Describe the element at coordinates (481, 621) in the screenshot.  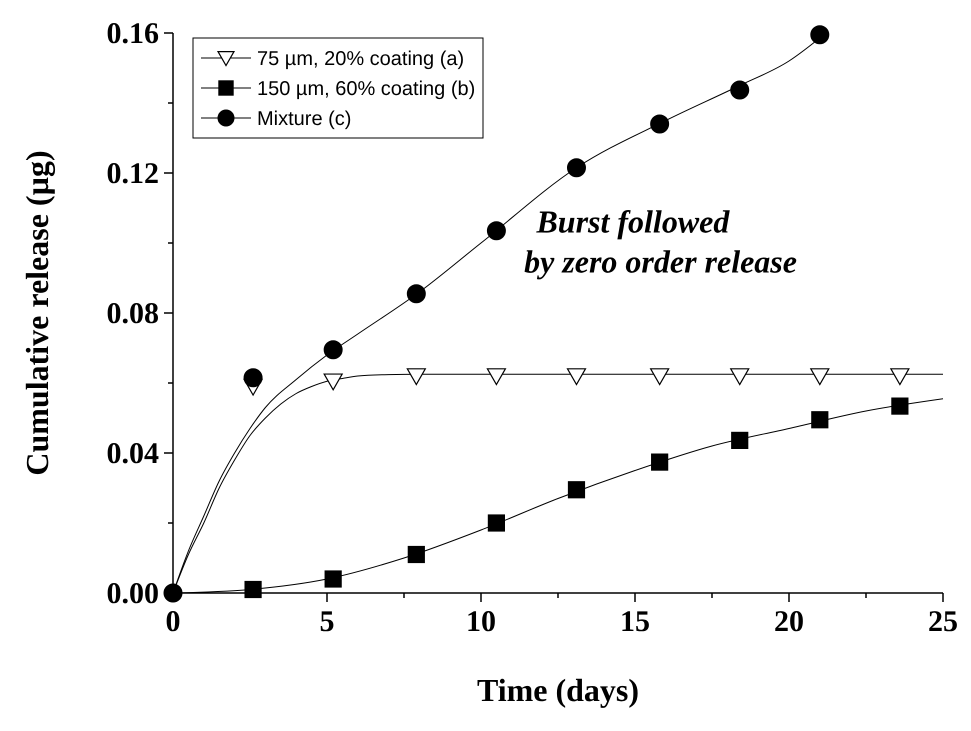
I see `x-tick-label: 10` at that location.